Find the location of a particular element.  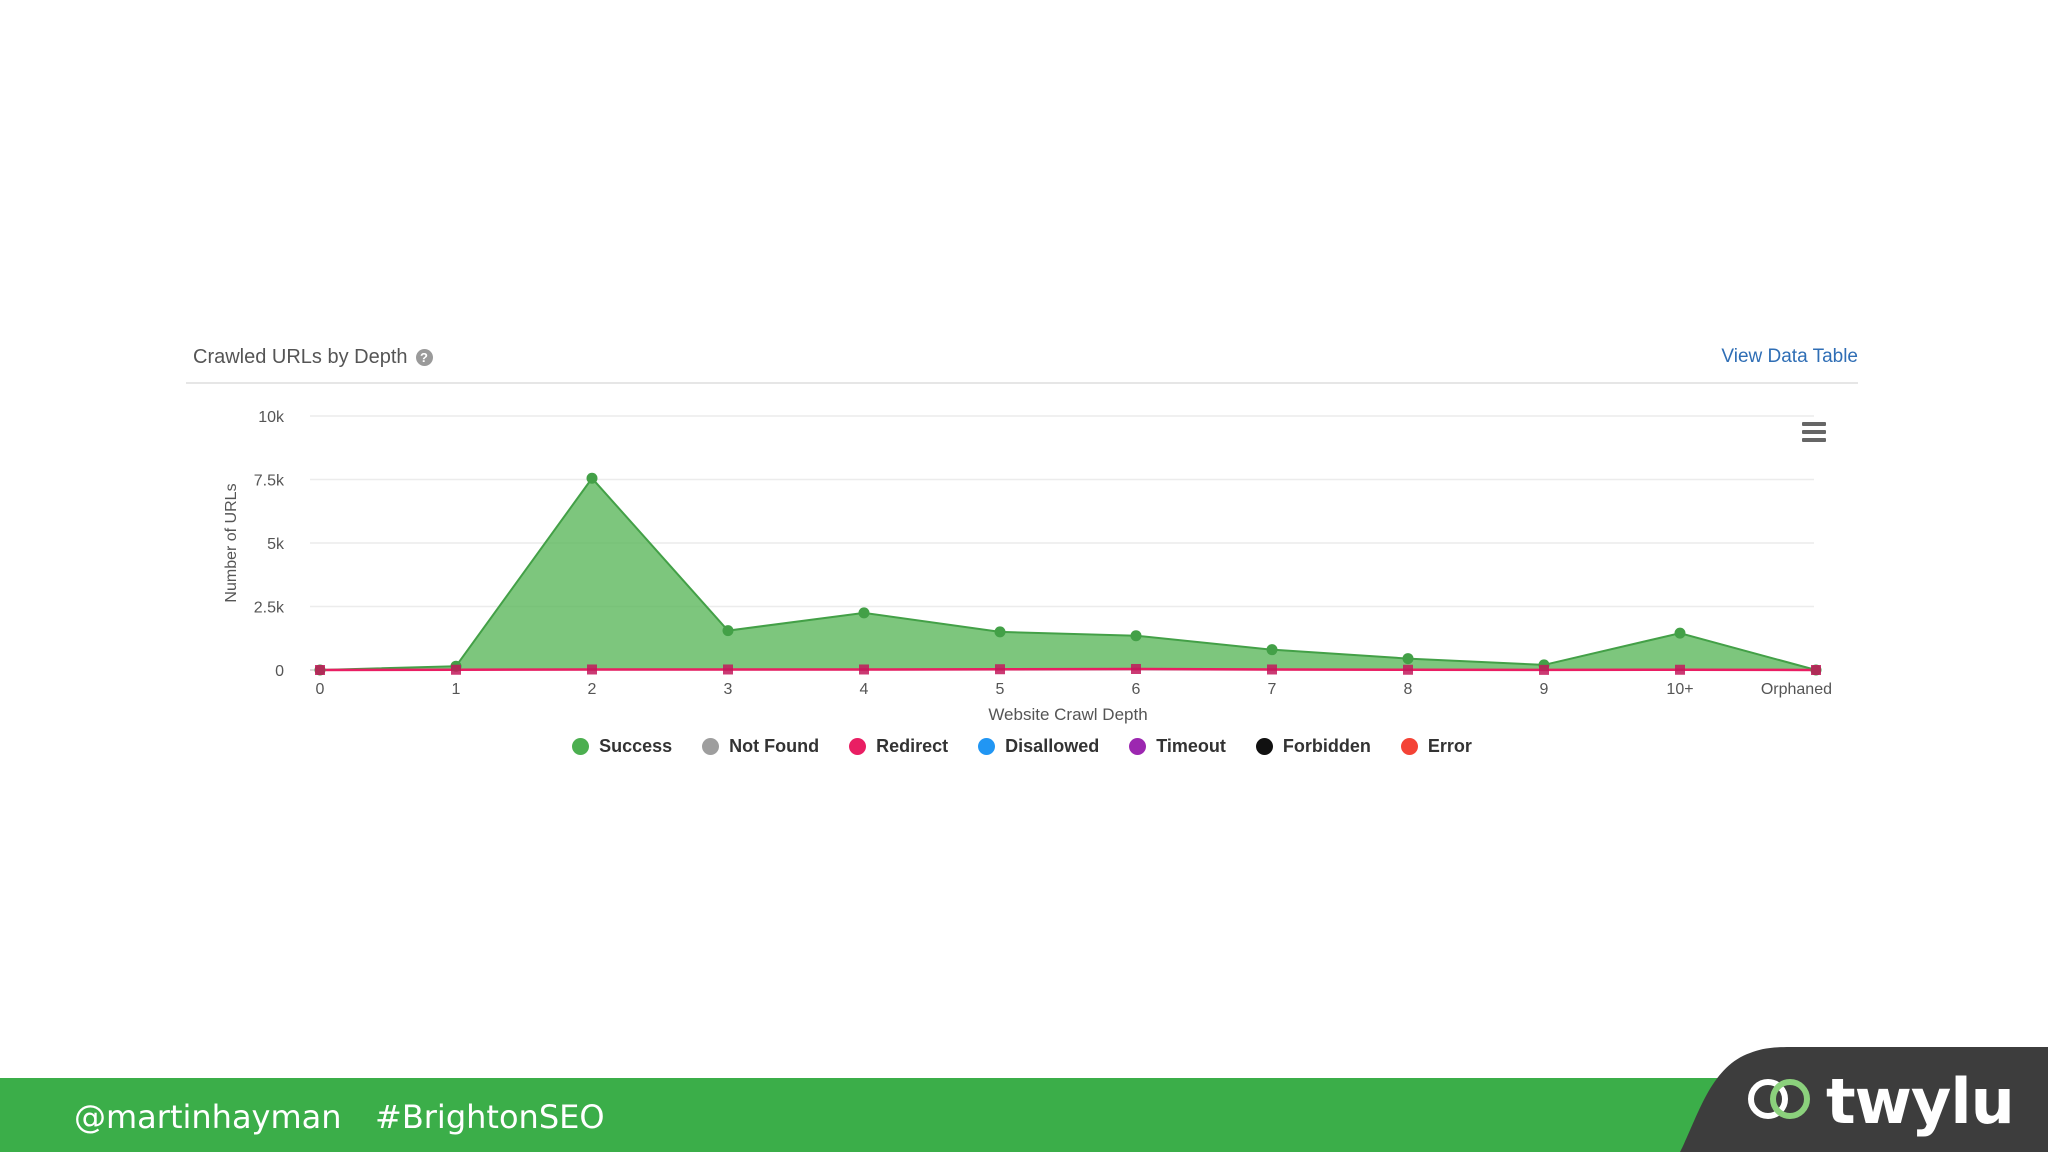

question-circle-icon: ? is located at coordinates (424, 357).